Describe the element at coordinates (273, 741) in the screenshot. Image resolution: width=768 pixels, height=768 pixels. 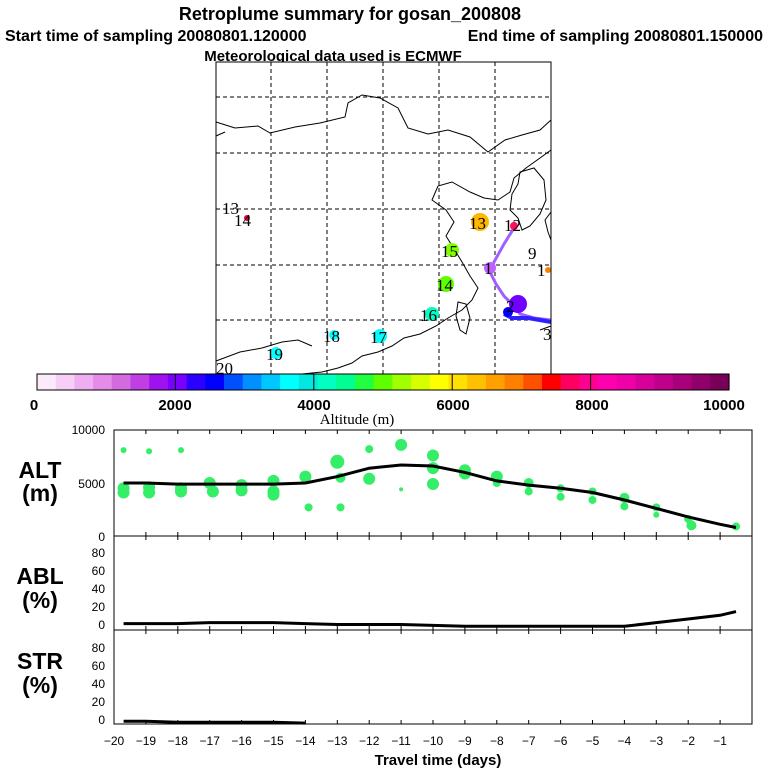
I see `x-tick-label: −15` at that location.